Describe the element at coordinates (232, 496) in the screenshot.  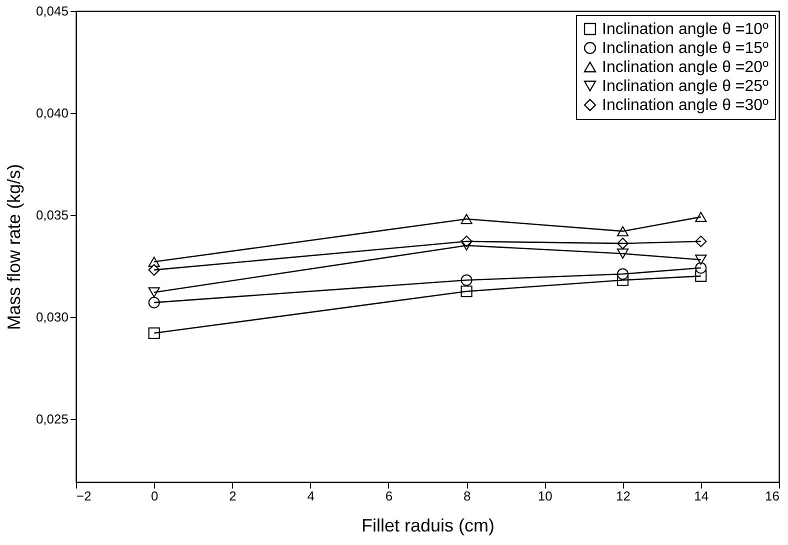
I see `x-tick-label: 2` at that location.